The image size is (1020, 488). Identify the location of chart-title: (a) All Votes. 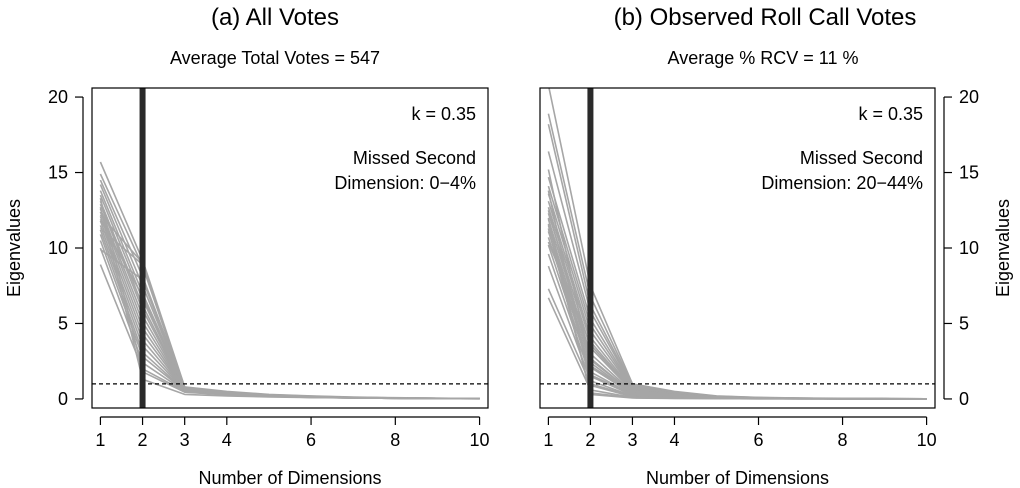
(275, 17).